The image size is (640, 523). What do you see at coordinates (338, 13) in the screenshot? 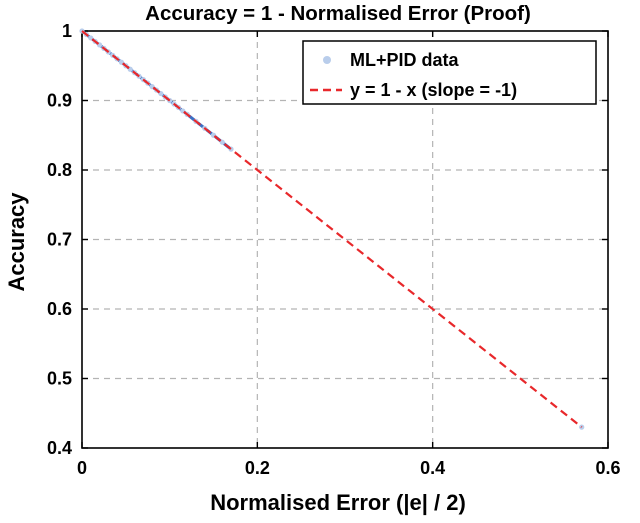
I see `chart-title: Accuracy = 1 - Normalised Error (Proof)` at bounding box center [338, 13].